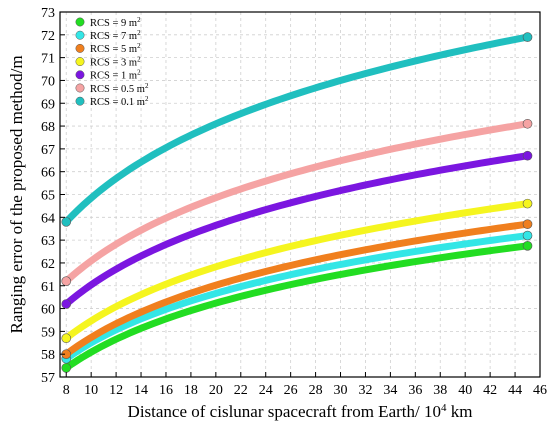  Describe the element at coordinates (241, 390) in the screenshot. I see `x-tick-label: 22` at that location.